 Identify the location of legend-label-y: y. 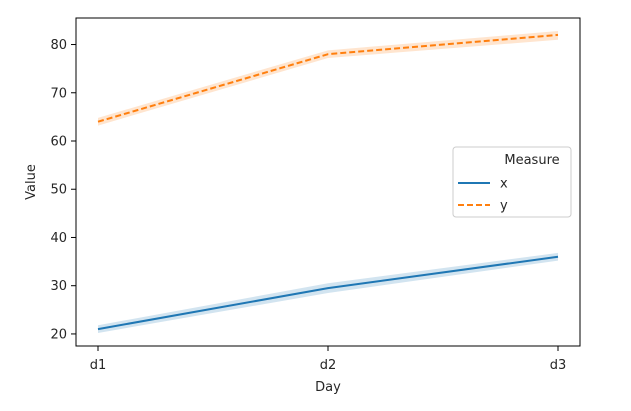
(504, 206).